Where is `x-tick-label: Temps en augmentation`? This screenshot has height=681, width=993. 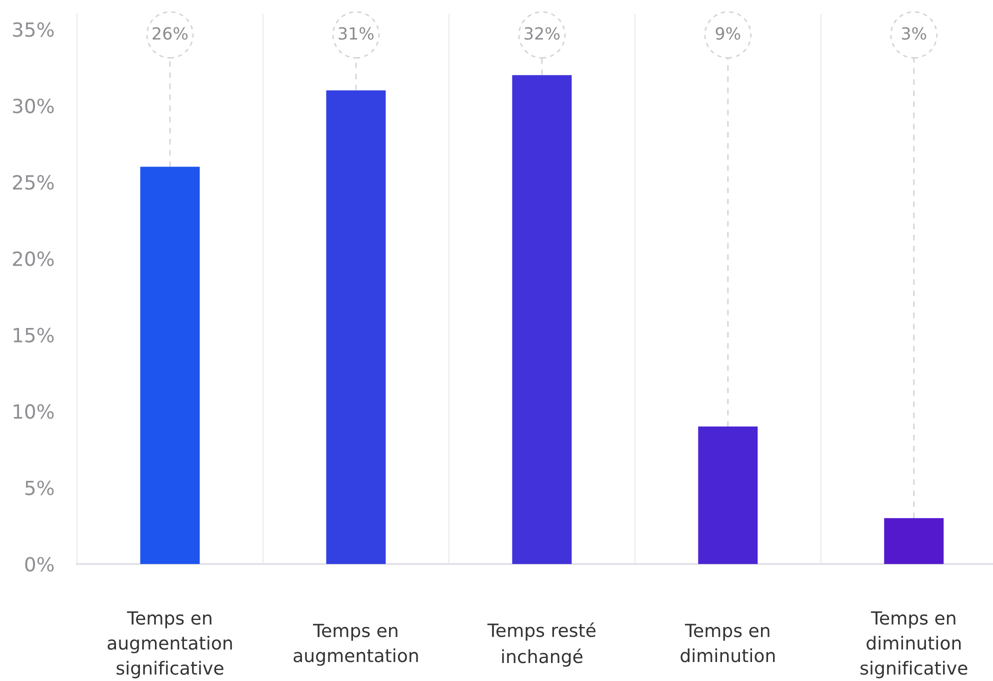 x-tick-label: Temps en augmentation is located at coordinates (356, 645).